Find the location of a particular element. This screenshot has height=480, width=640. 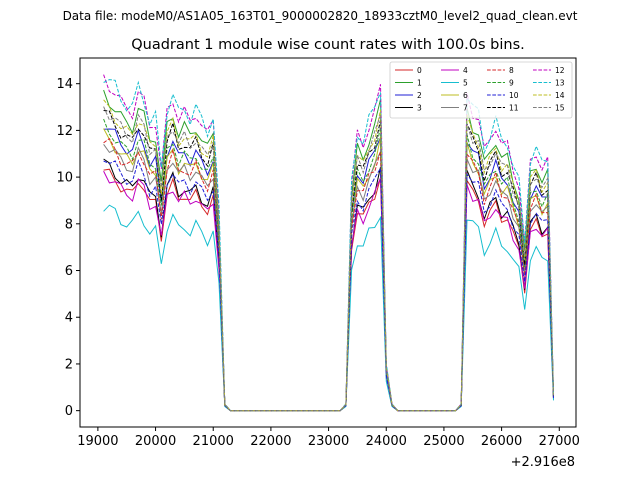

legend-label-2: 2 is located at coordinates (419, 95).